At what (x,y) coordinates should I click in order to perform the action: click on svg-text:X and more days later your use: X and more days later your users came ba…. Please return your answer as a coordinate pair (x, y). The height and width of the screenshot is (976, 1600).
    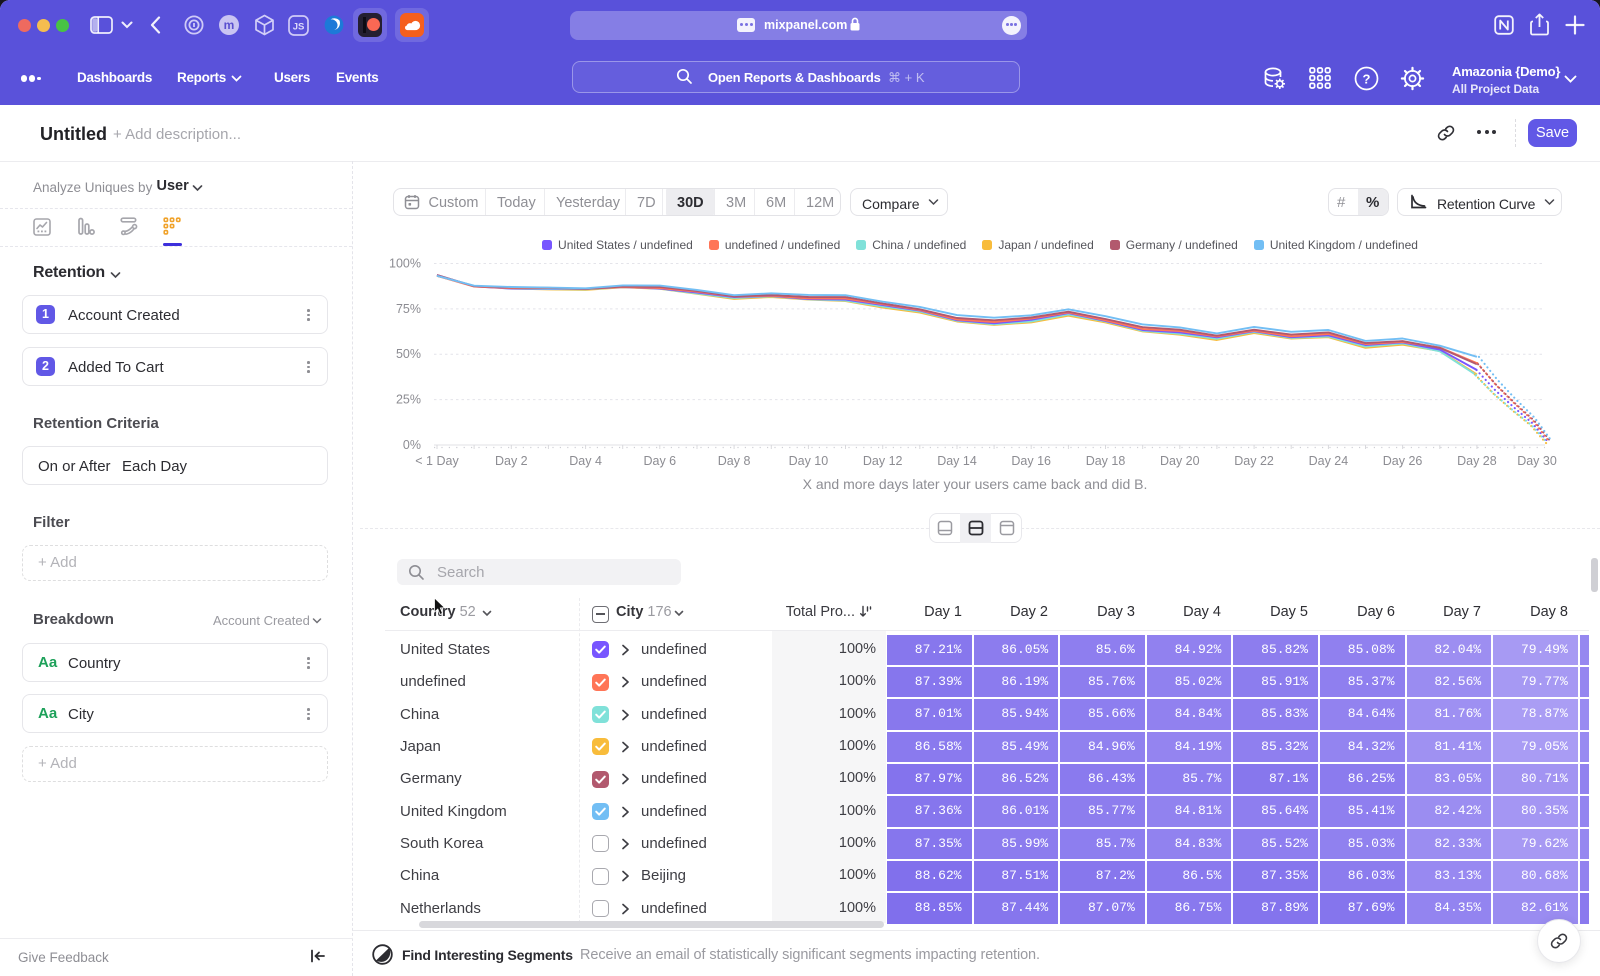
    Looking at the image, I should click on (975, 484).